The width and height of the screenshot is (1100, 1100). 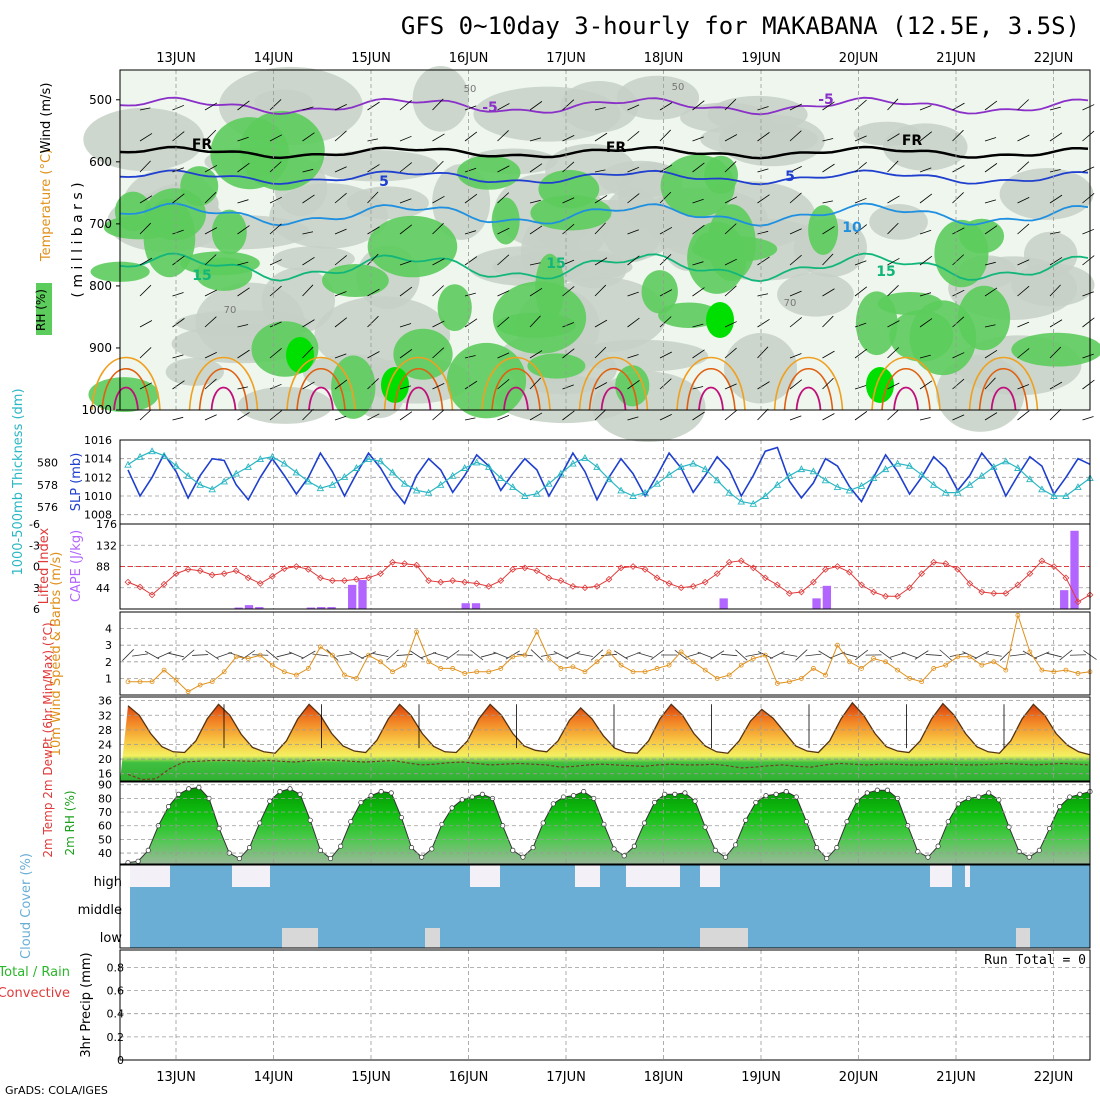 I want to click on thickness-tick-label: 576, so click(x=47, y=507).